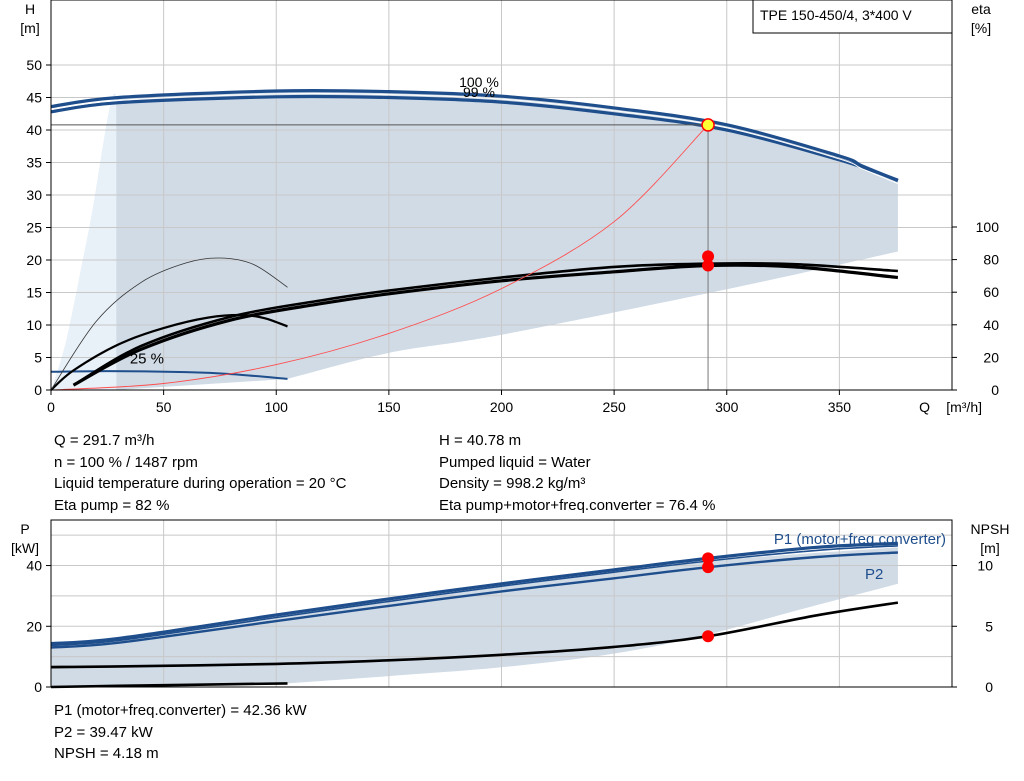 The height and width of the screenshot is (781, 1024). What do you see at coordinates (727, 407) in the screenshot?
I see `x-tick-label-6: 300` at bounding box center [727, 407].